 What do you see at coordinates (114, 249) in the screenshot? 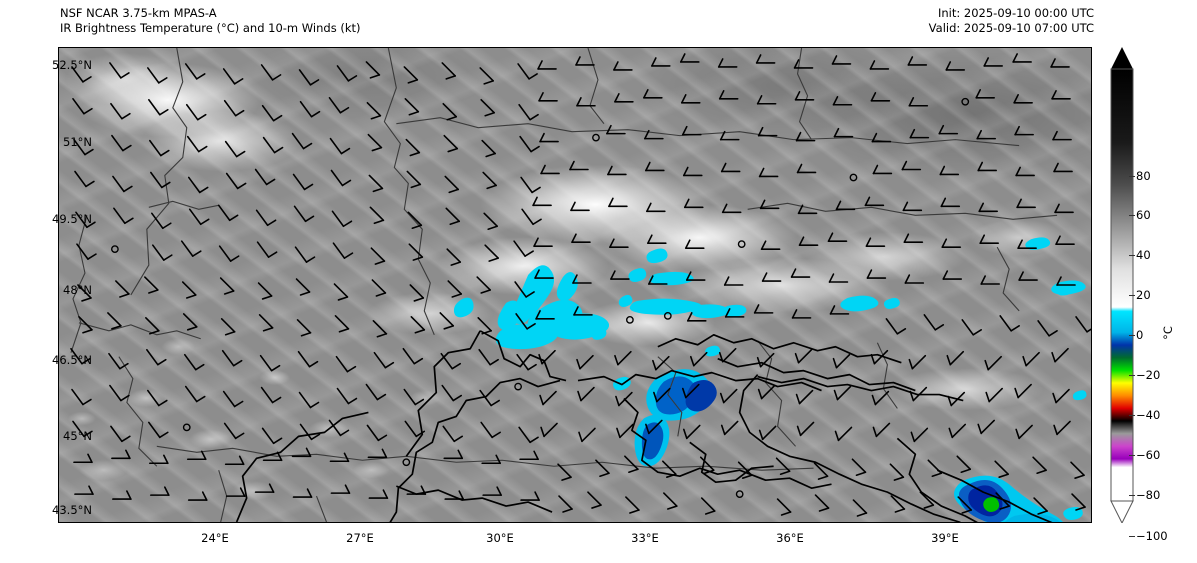
I see `calm-wind-symbol` at bounding box center [114, 249].